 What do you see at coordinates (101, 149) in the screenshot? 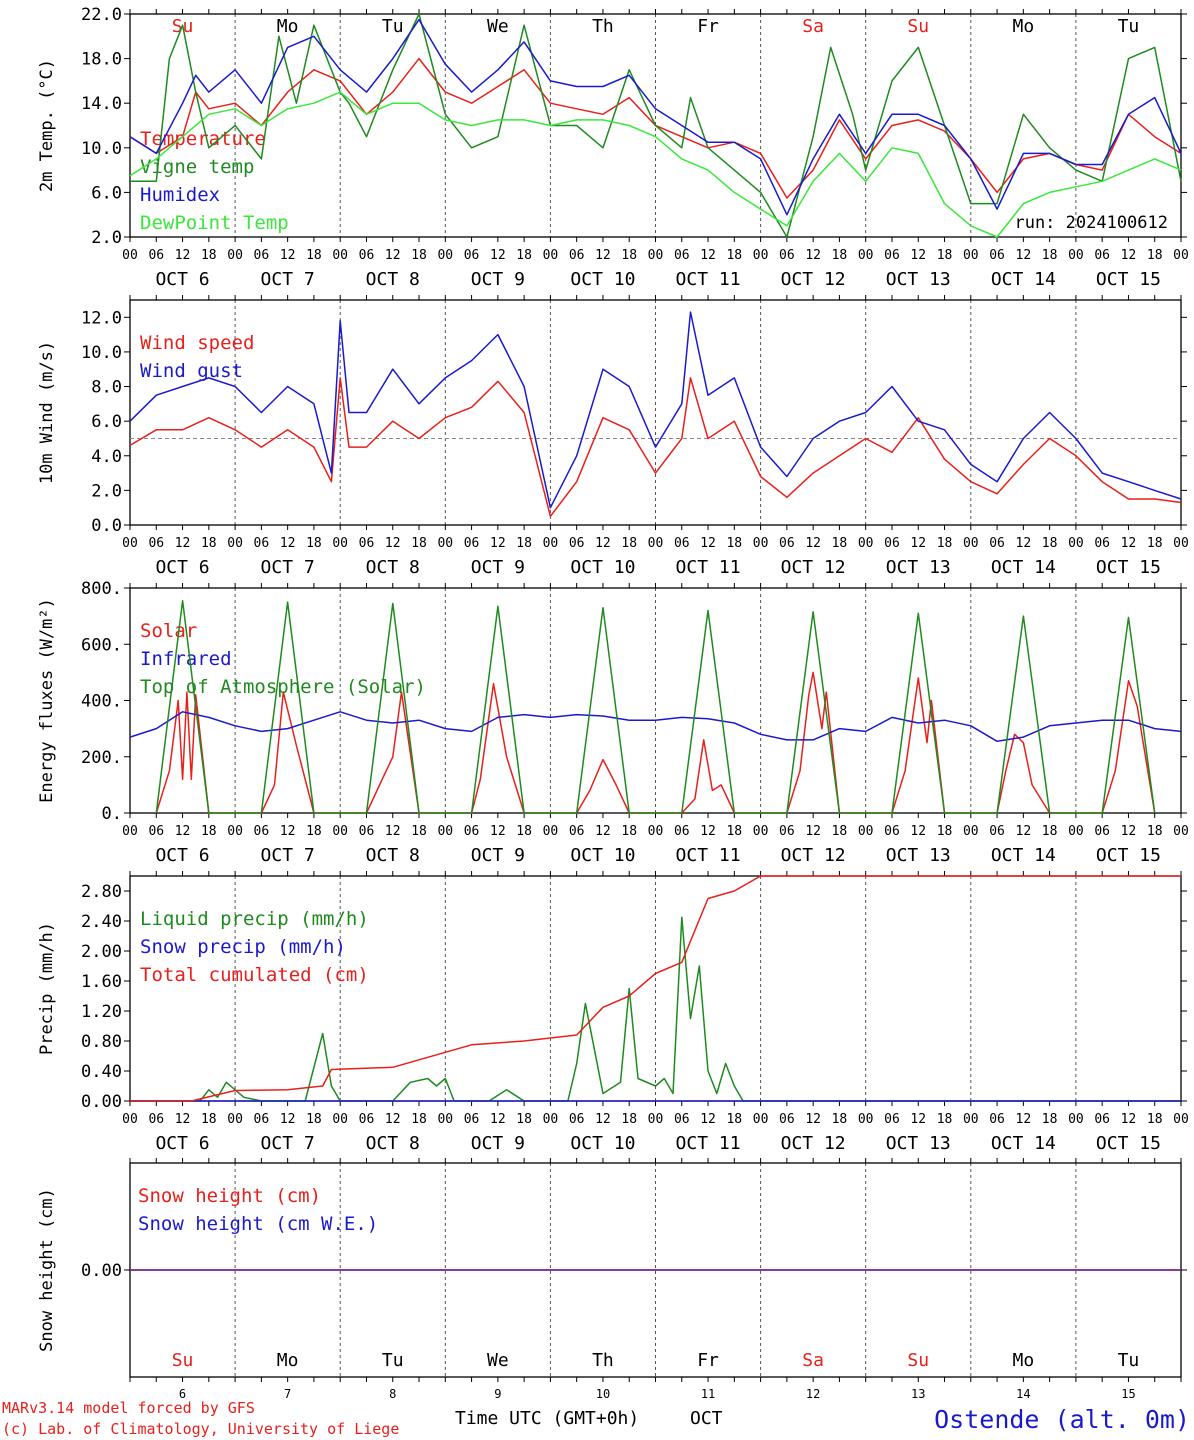
I see `y-tick-label: 10.0` at bounding box center [101, 149].